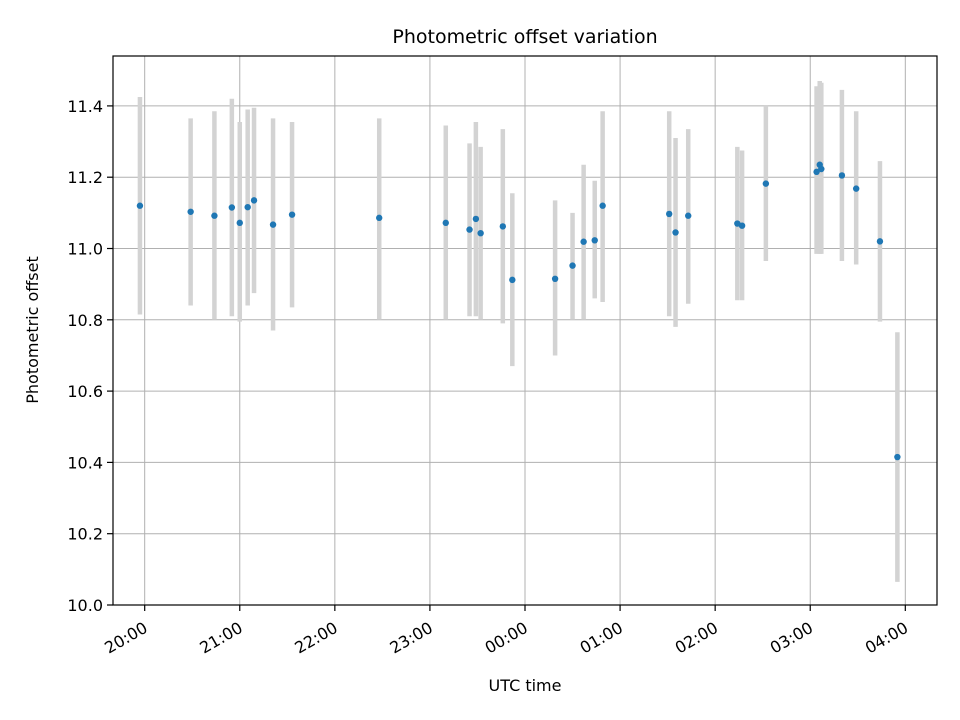 Image resolution: width=960 pixels, height=720 pixels. Describe the element at coordinates (85, 605) in the screenshot. I see `y-tick-label: 10.0` at that location.